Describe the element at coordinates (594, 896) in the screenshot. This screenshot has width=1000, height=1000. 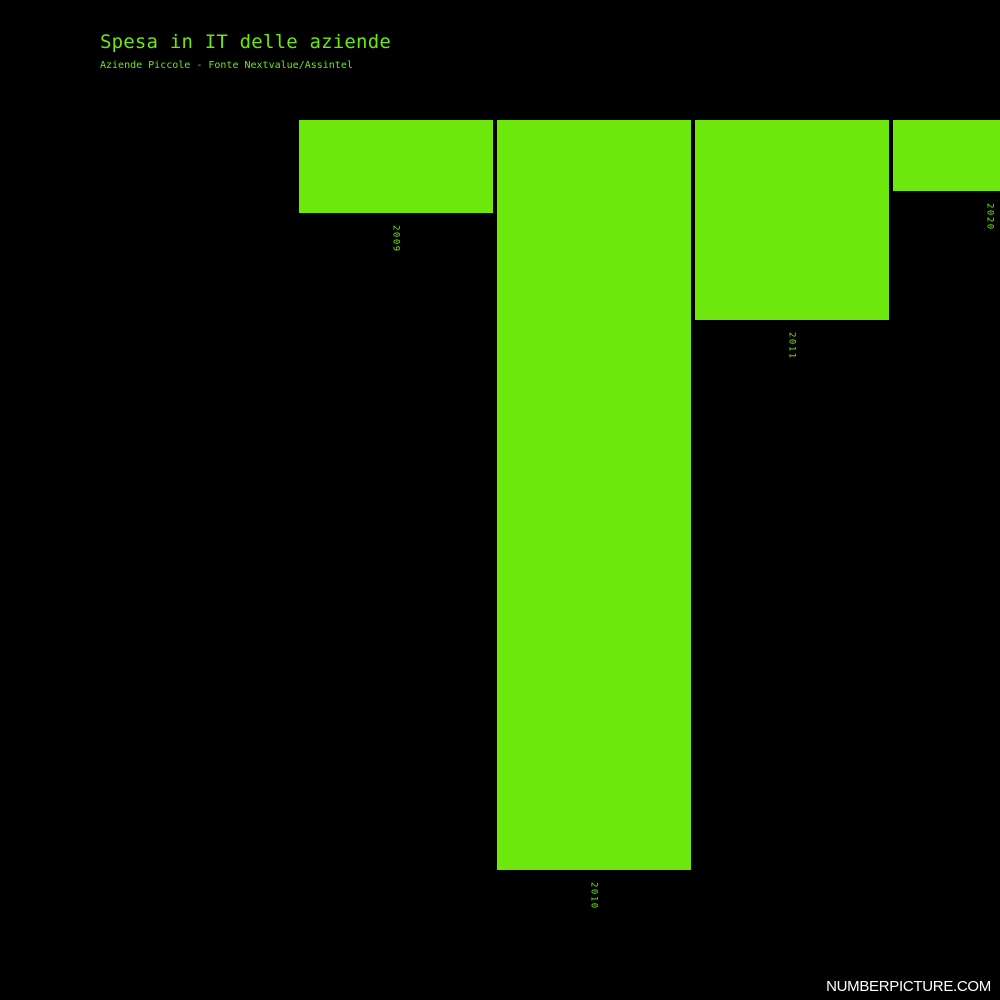
I see `bar-label-2010: 2010` at that location.